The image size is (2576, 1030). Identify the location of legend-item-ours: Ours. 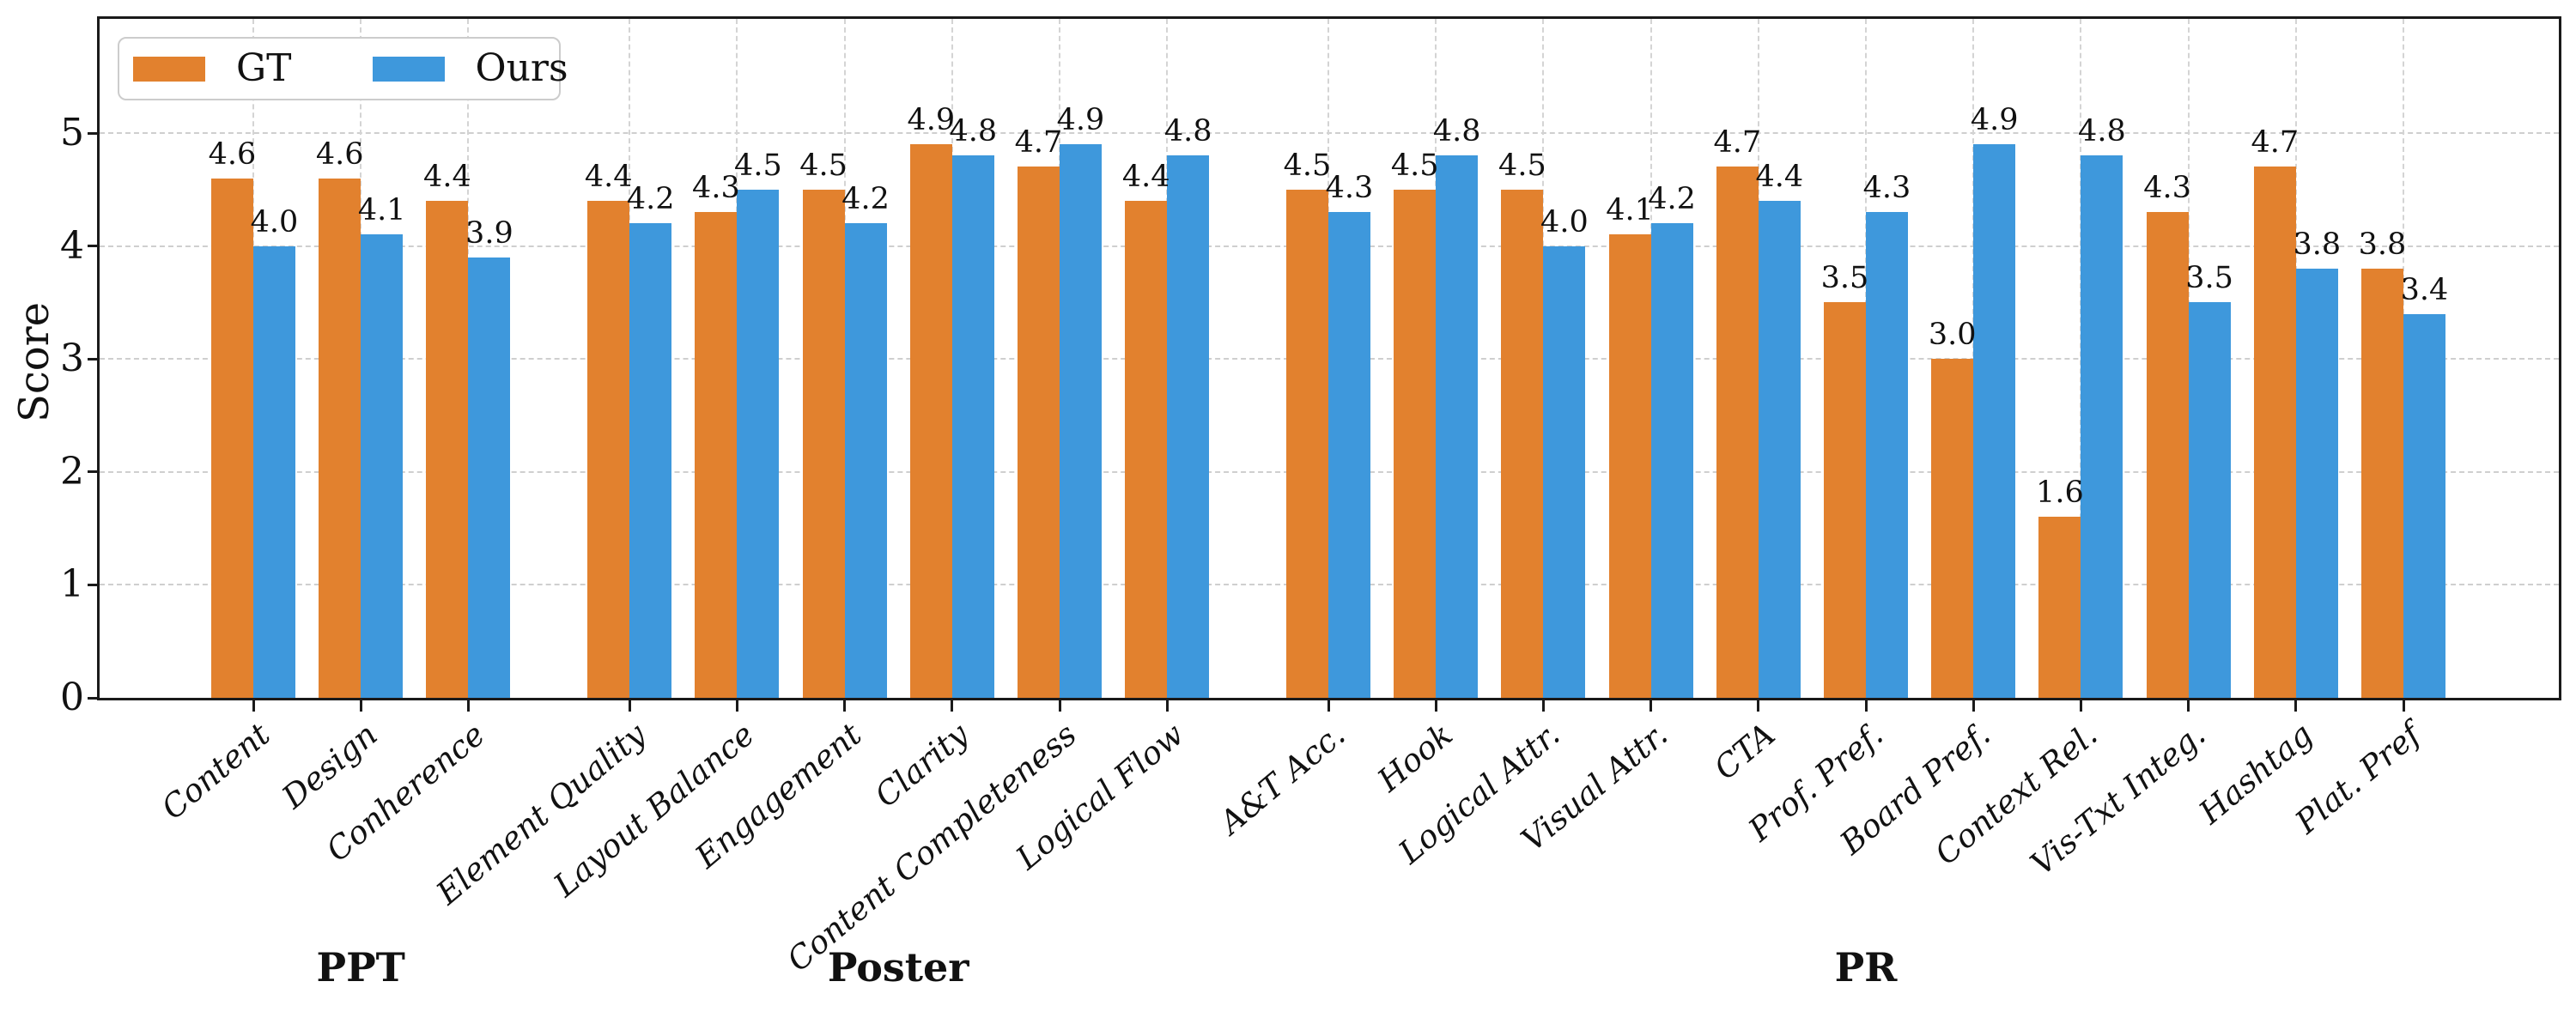
(470, 68).